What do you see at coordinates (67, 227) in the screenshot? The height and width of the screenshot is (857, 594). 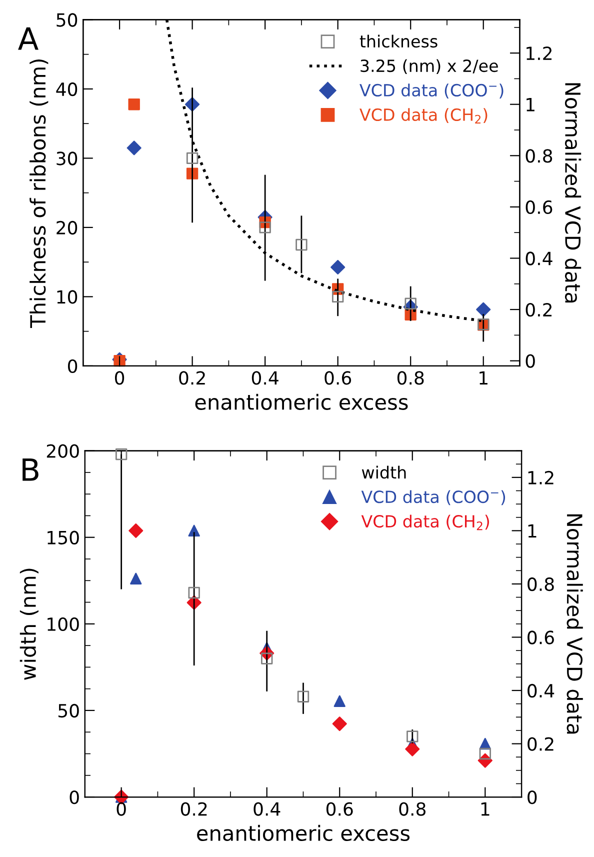 I see `y-tick-label: 20` at bounding box center [67, 227].